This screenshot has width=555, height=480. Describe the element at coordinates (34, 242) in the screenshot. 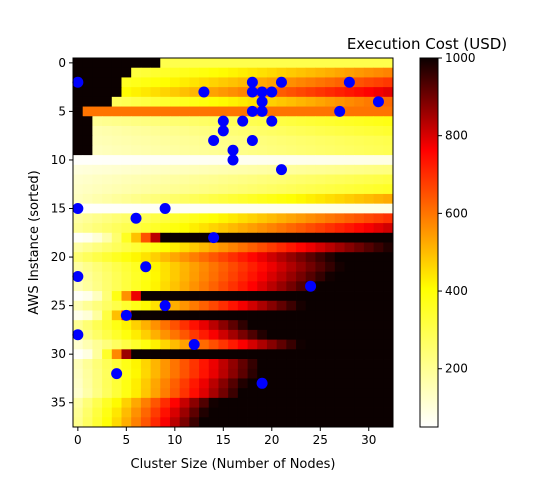

I see `y-axis-label: AWS Instance (sorted)` at that location.